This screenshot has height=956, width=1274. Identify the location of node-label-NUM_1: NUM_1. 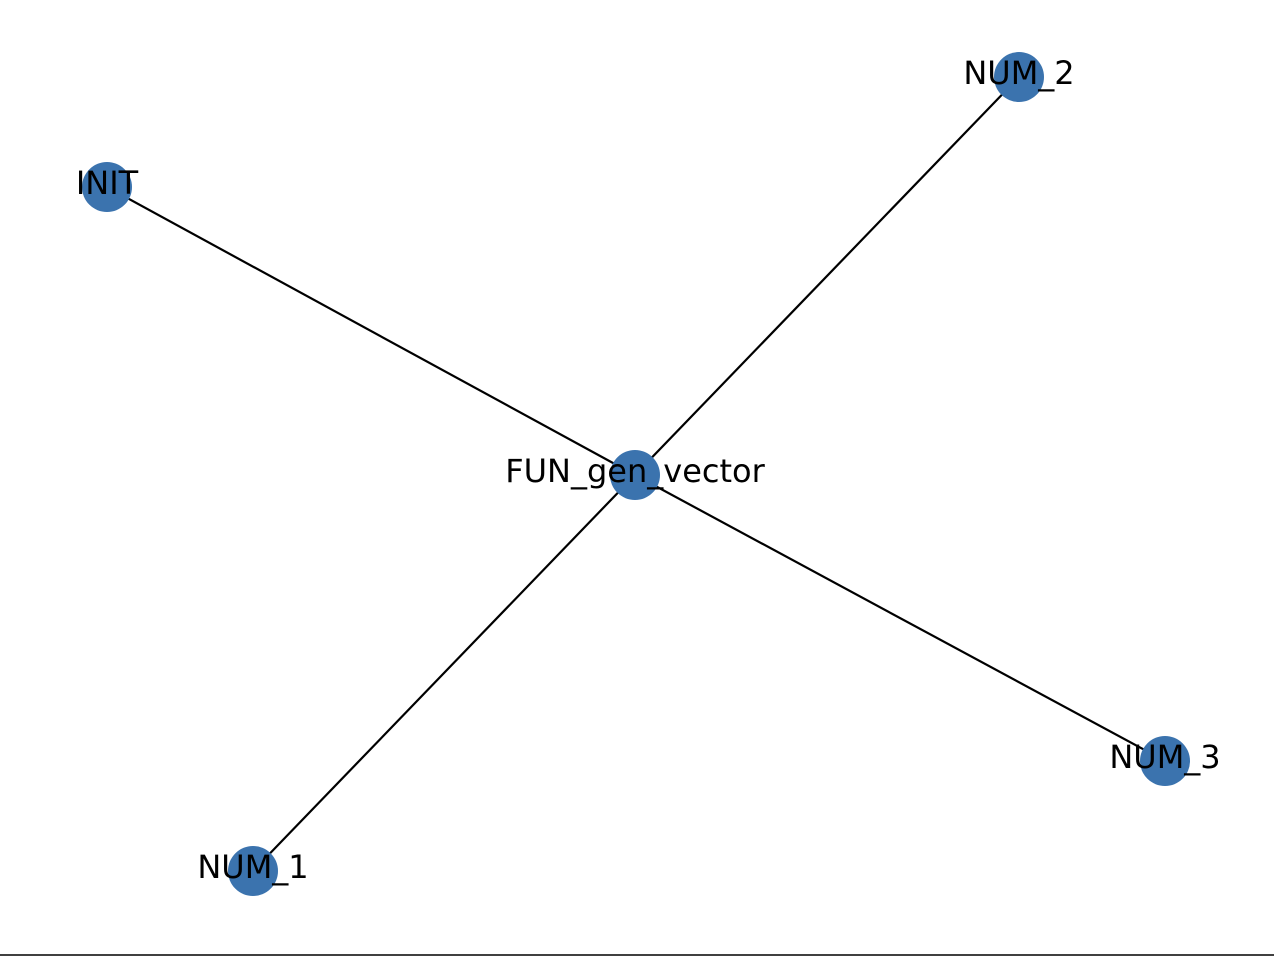
(252, 867).